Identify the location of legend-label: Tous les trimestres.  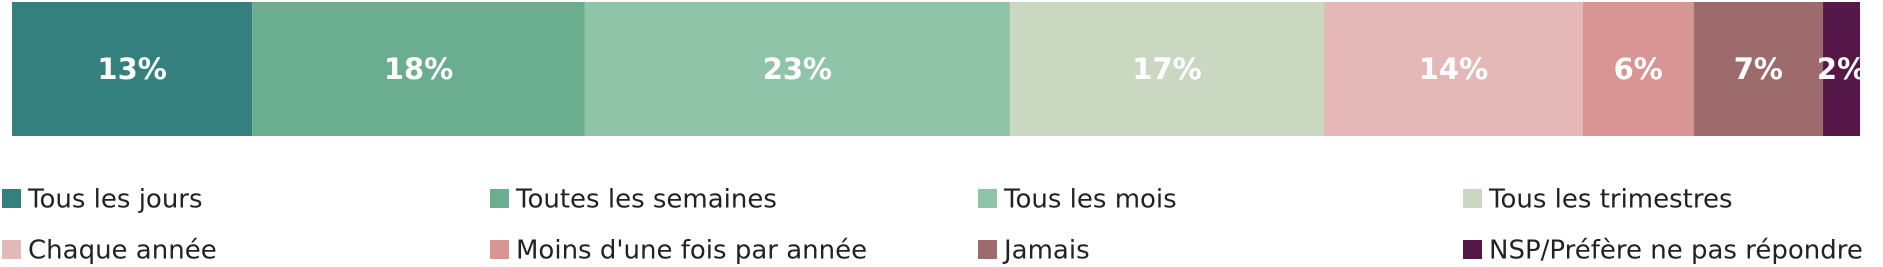
(1610, 200).